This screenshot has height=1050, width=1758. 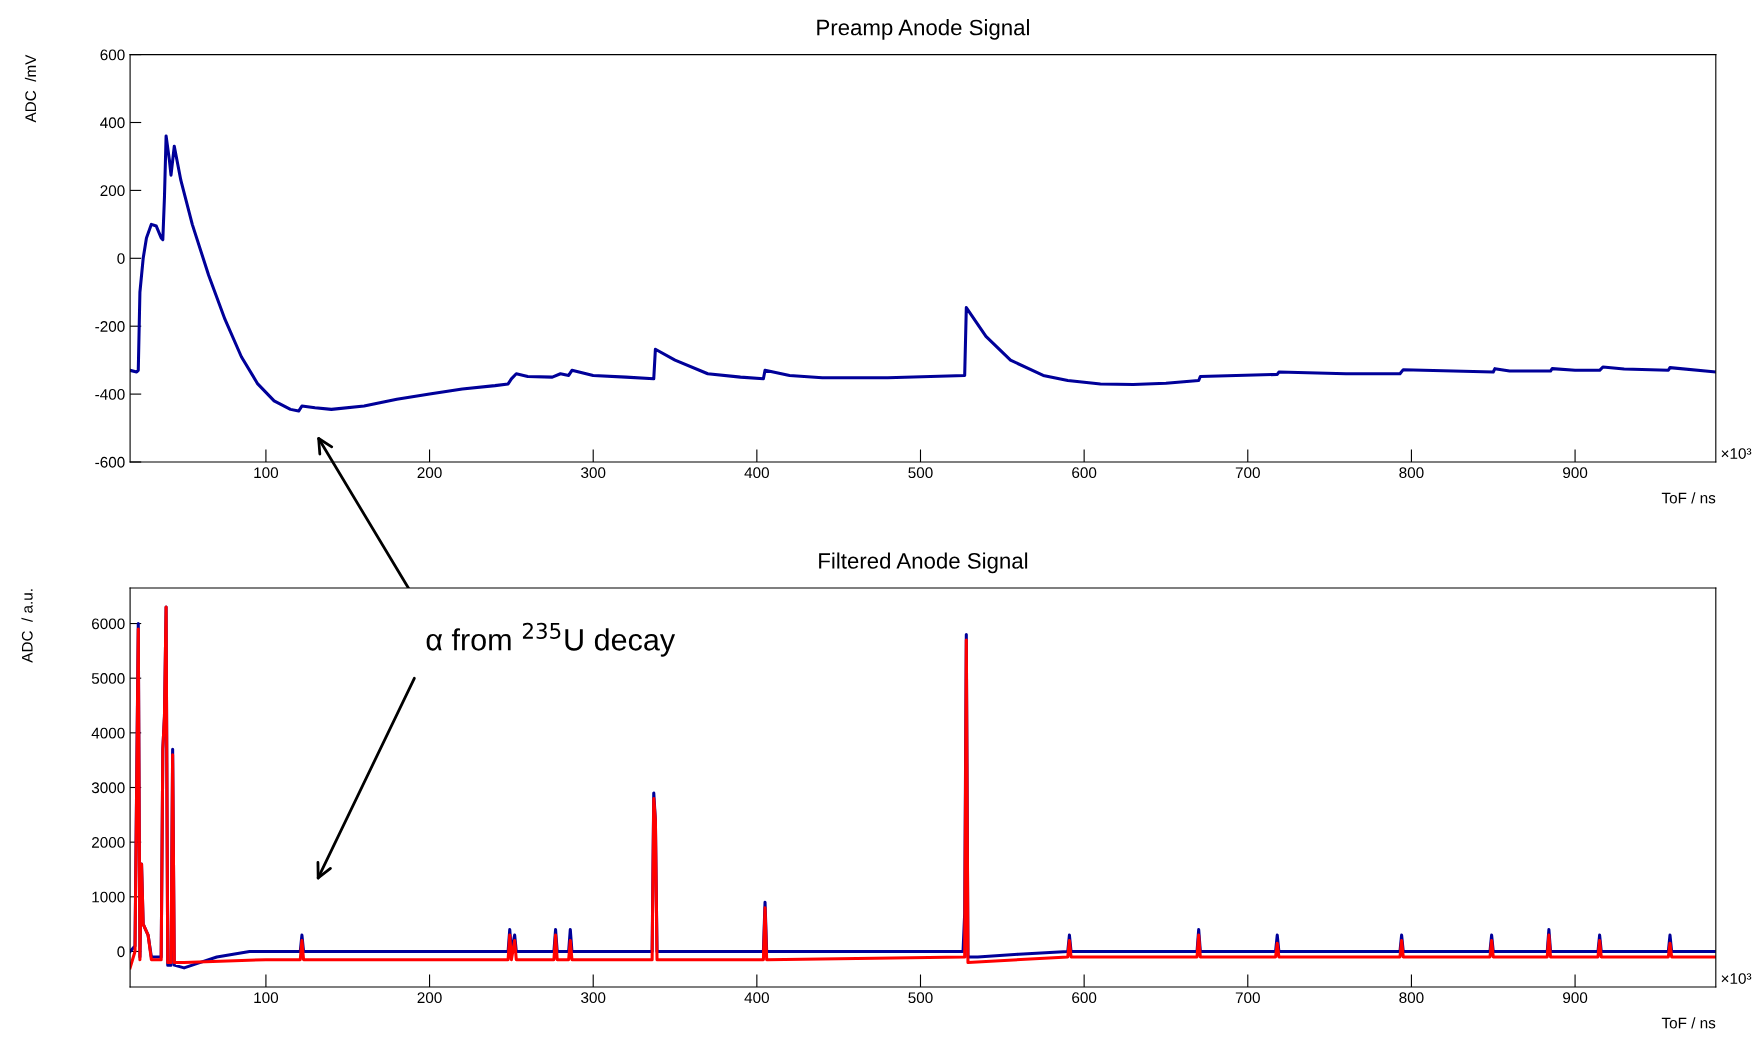 I want to click on y-tick-label: 4000, so click(x=108, y=733).